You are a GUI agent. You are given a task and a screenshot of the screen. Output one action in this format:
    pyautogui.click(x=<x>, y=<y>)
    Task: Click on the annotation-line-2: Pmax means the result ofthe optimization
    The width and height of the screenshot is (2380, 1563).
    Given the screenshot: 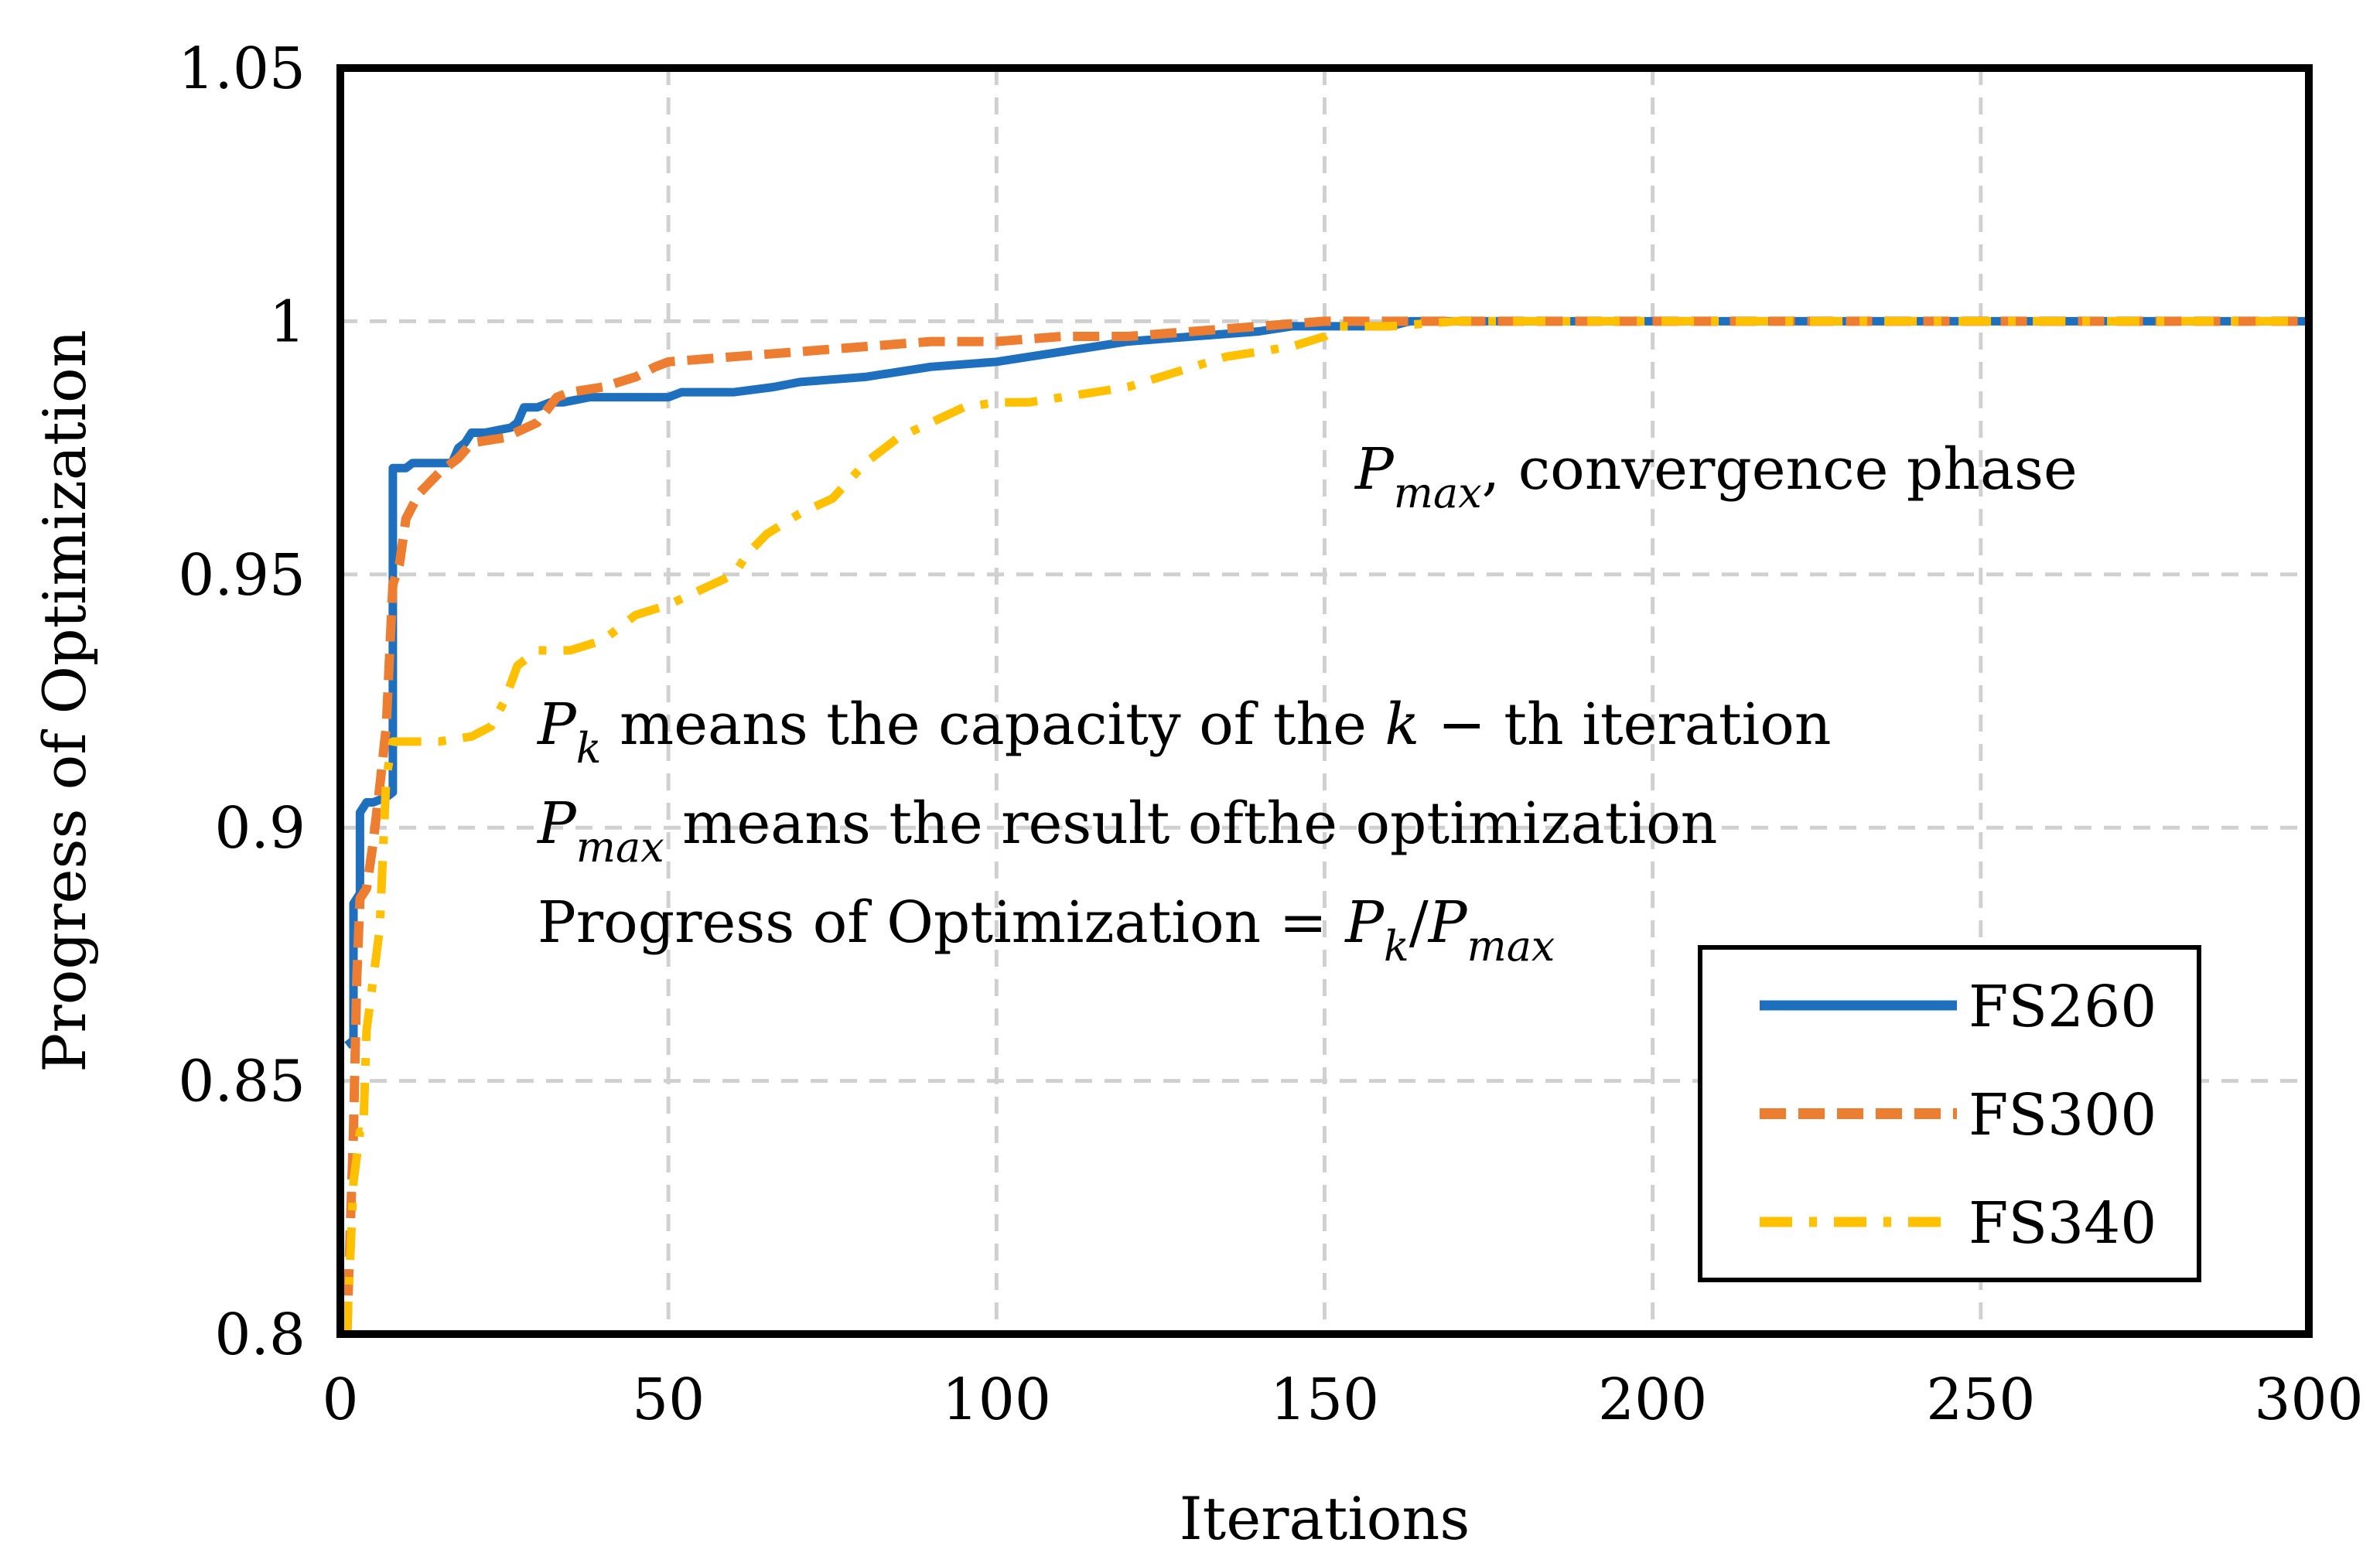 What is the action you would take?
    pyautogui.click(x=1126, y=831)
    